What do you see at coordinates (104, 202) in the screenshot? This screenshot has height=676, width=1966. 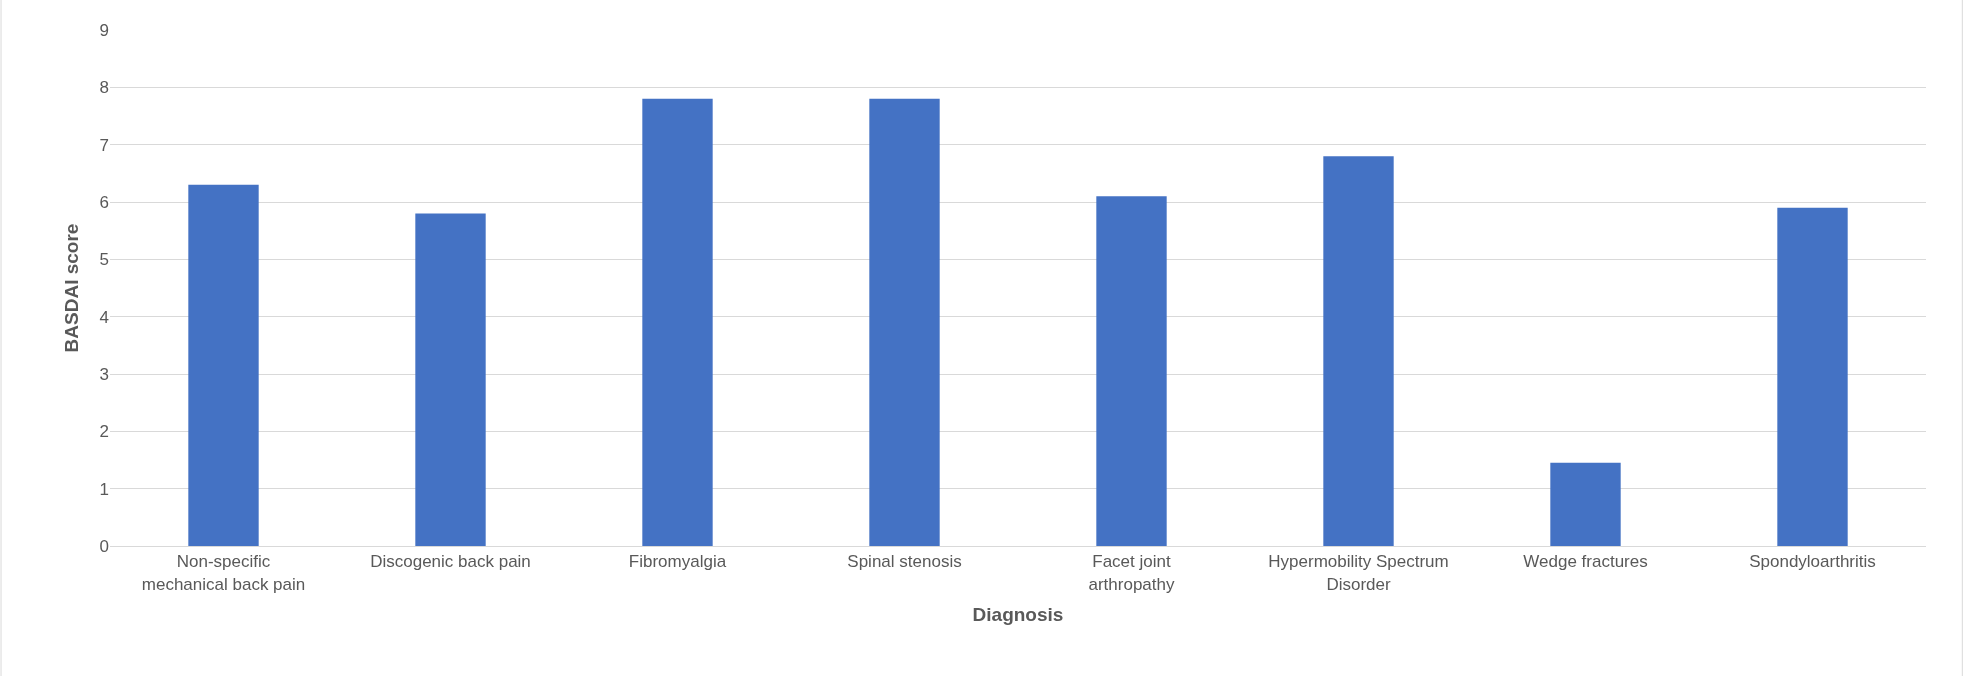 I see `y-tick-label: 6` at bounding box center [104, 202].